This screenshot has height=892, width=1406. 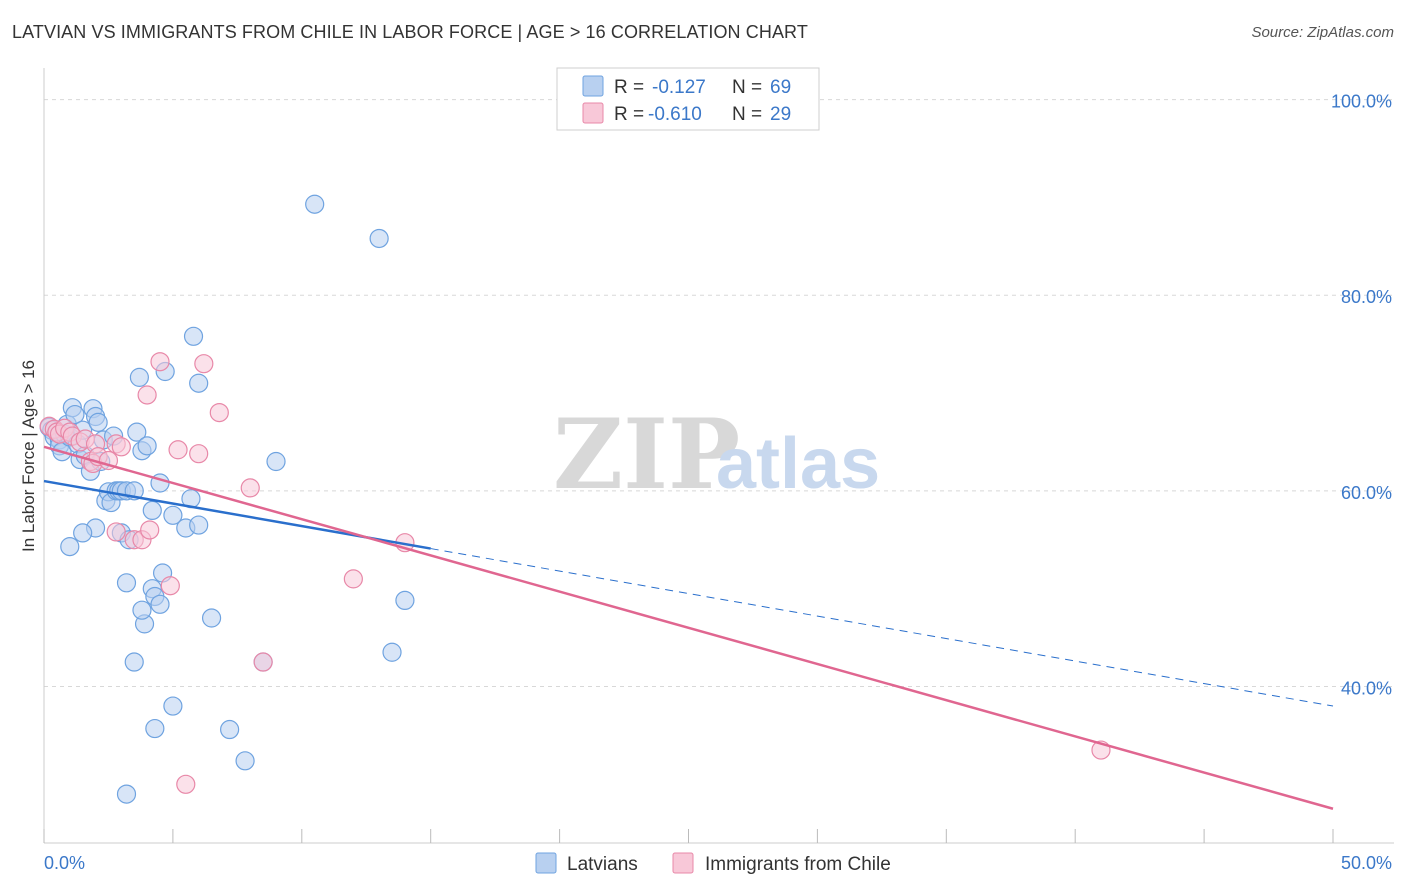 I want to click on legend-r-label-1: R =, so click(x=629, y=87).